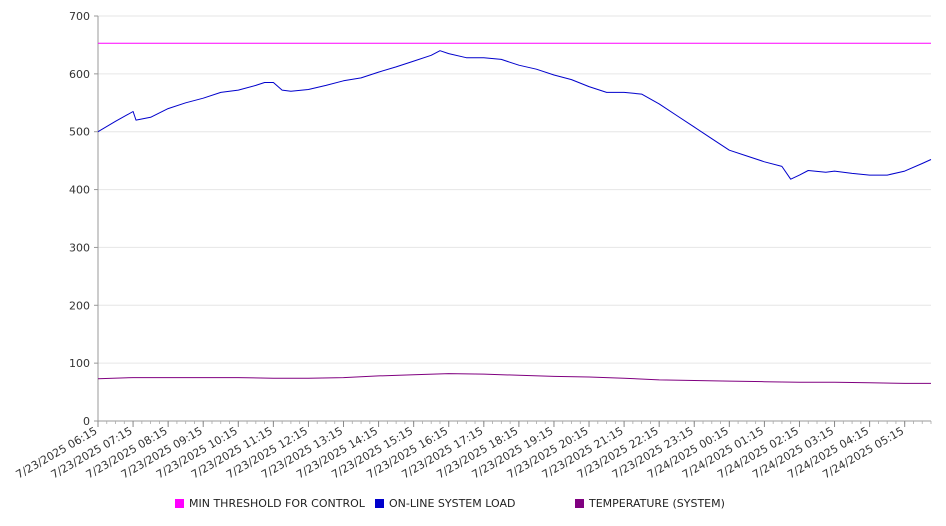 The height and width of the screenshot is (526, 946). Describe the element at coordinates (579, 503) in the screenshot. I see `legend-swatch-temperature` at that location.